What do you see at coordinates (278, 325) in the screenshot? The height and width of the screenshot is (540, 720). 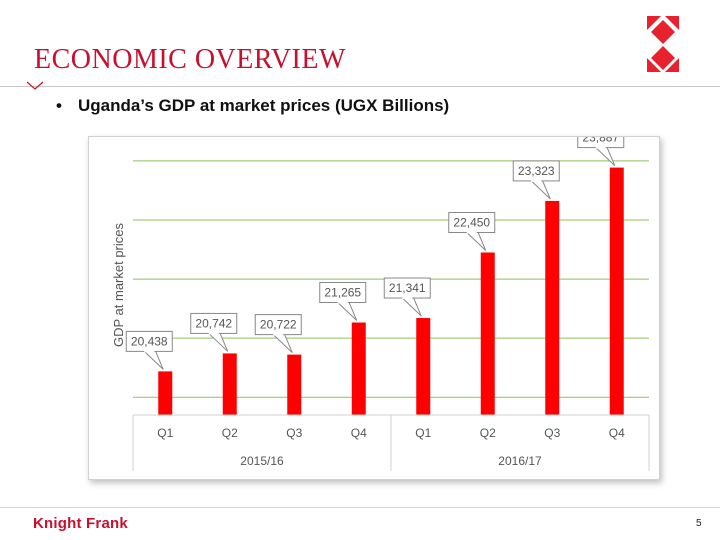 I see `data-label-2: 20,722` at bounding box center [278, 325].